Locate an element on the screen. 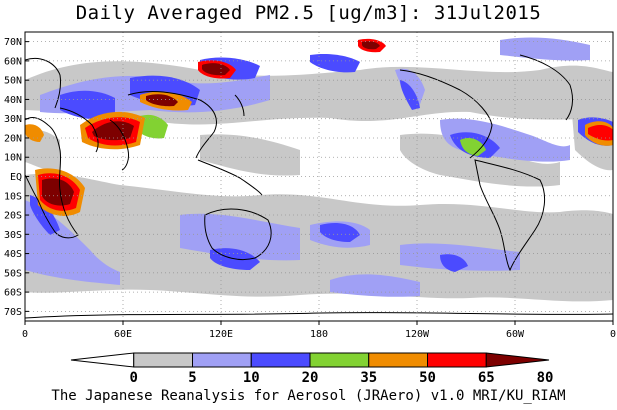  latitude-label: 40S is located at coordinates (13, 254).